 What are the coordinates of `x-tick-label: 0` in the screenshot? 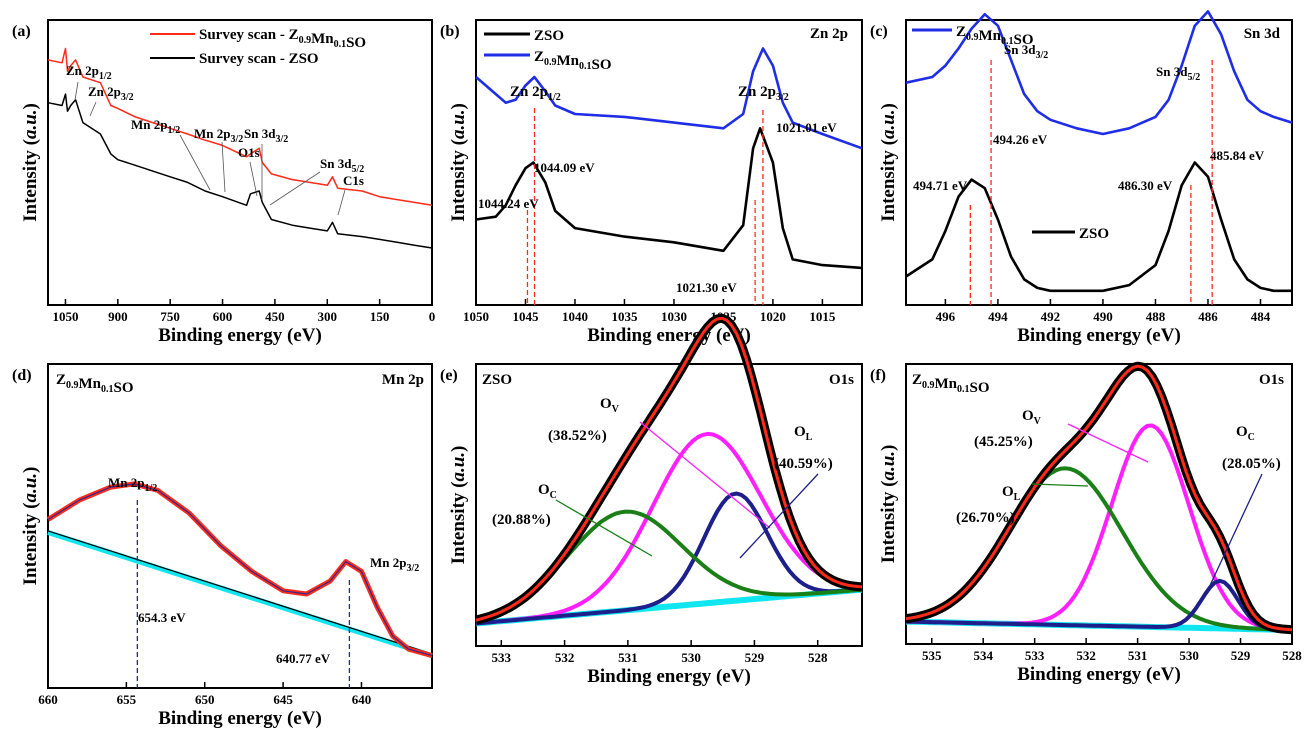 It's located at (432, 316).